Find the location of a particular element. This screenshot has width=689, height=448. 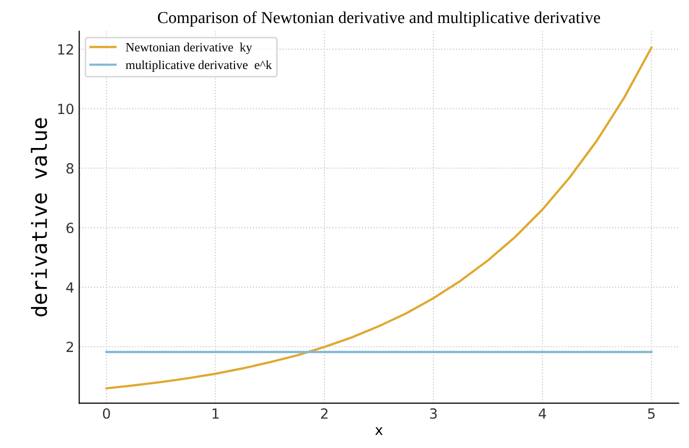

y-tick-label: 6 is located at coordinates (70, 228).